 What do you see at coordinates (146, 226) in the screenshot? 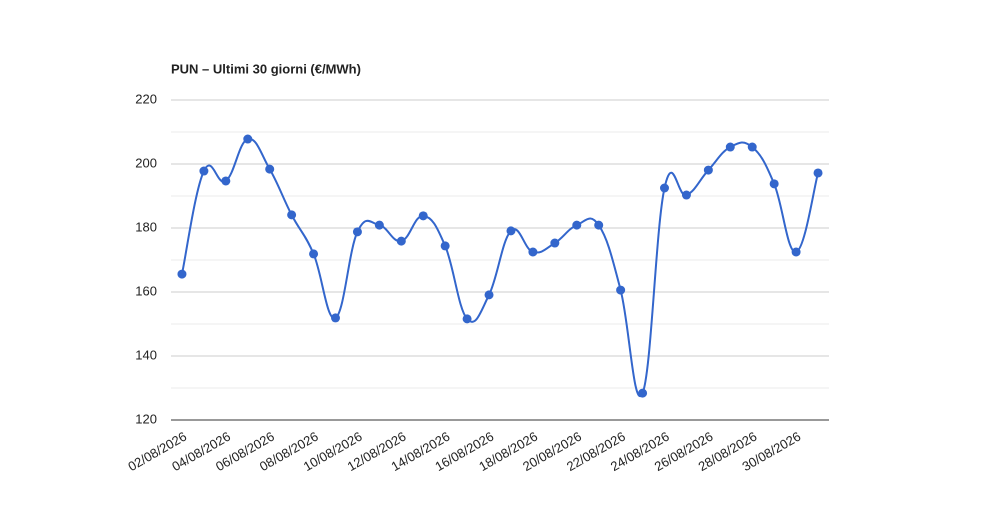
I see `y-tick-label: 180` at bounding box center [146, 226].